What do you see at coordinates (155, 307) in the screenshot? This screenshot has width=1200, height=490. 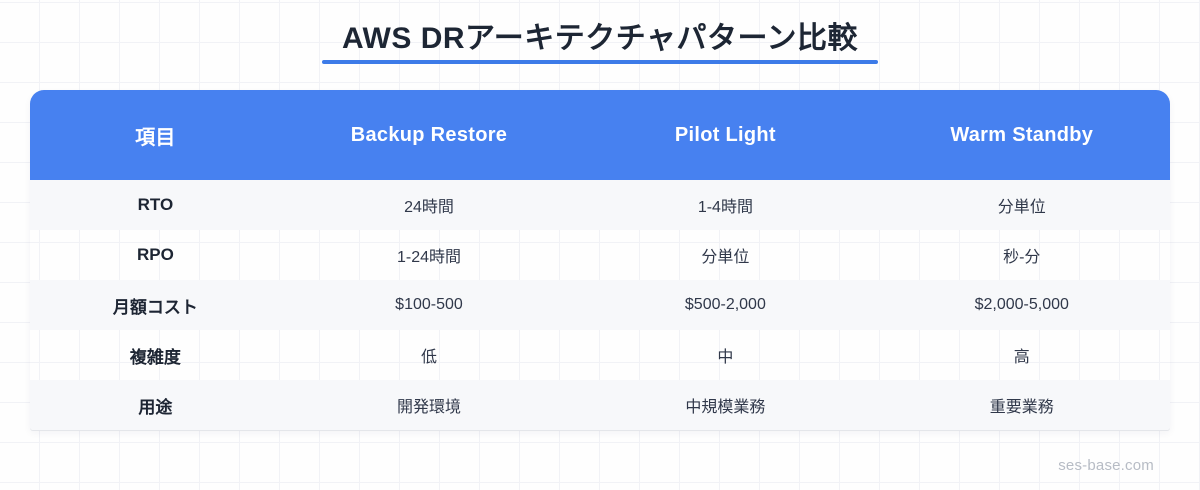 I see `row-label: 月額コスト` at bounding box center [155, 307].